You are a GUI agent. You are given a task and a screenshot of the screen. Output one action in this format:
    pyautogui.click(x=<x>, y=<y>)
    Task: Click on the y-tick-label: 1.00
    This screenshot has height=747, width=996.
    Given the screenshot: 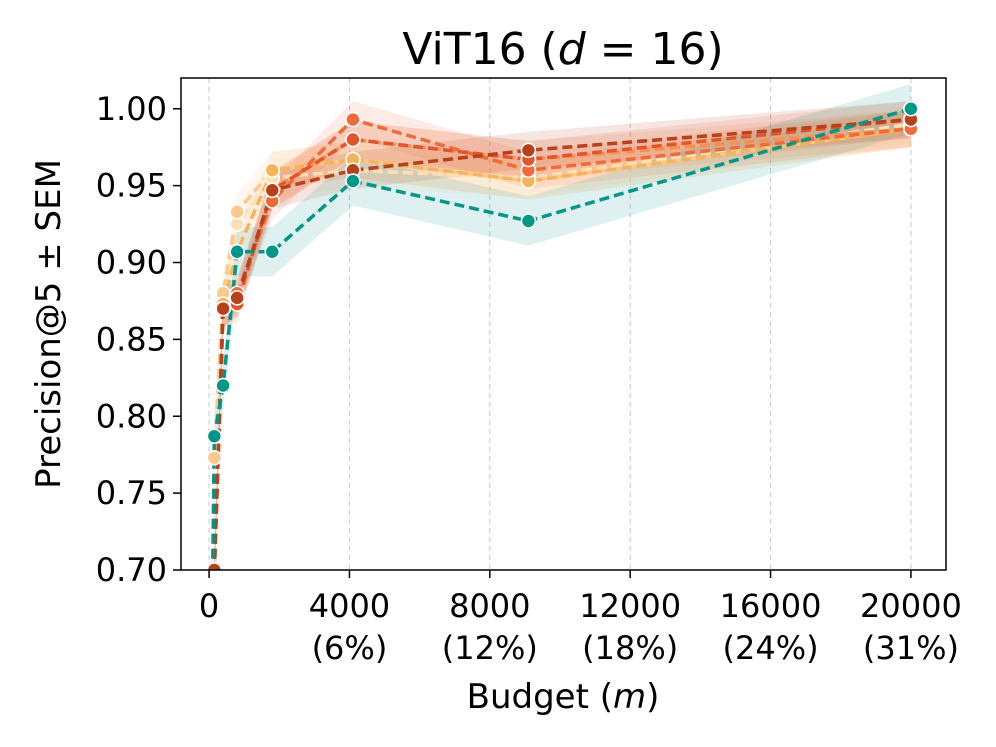 What is the action you would take?
    pyautogui.click(x=131, y=109)
    